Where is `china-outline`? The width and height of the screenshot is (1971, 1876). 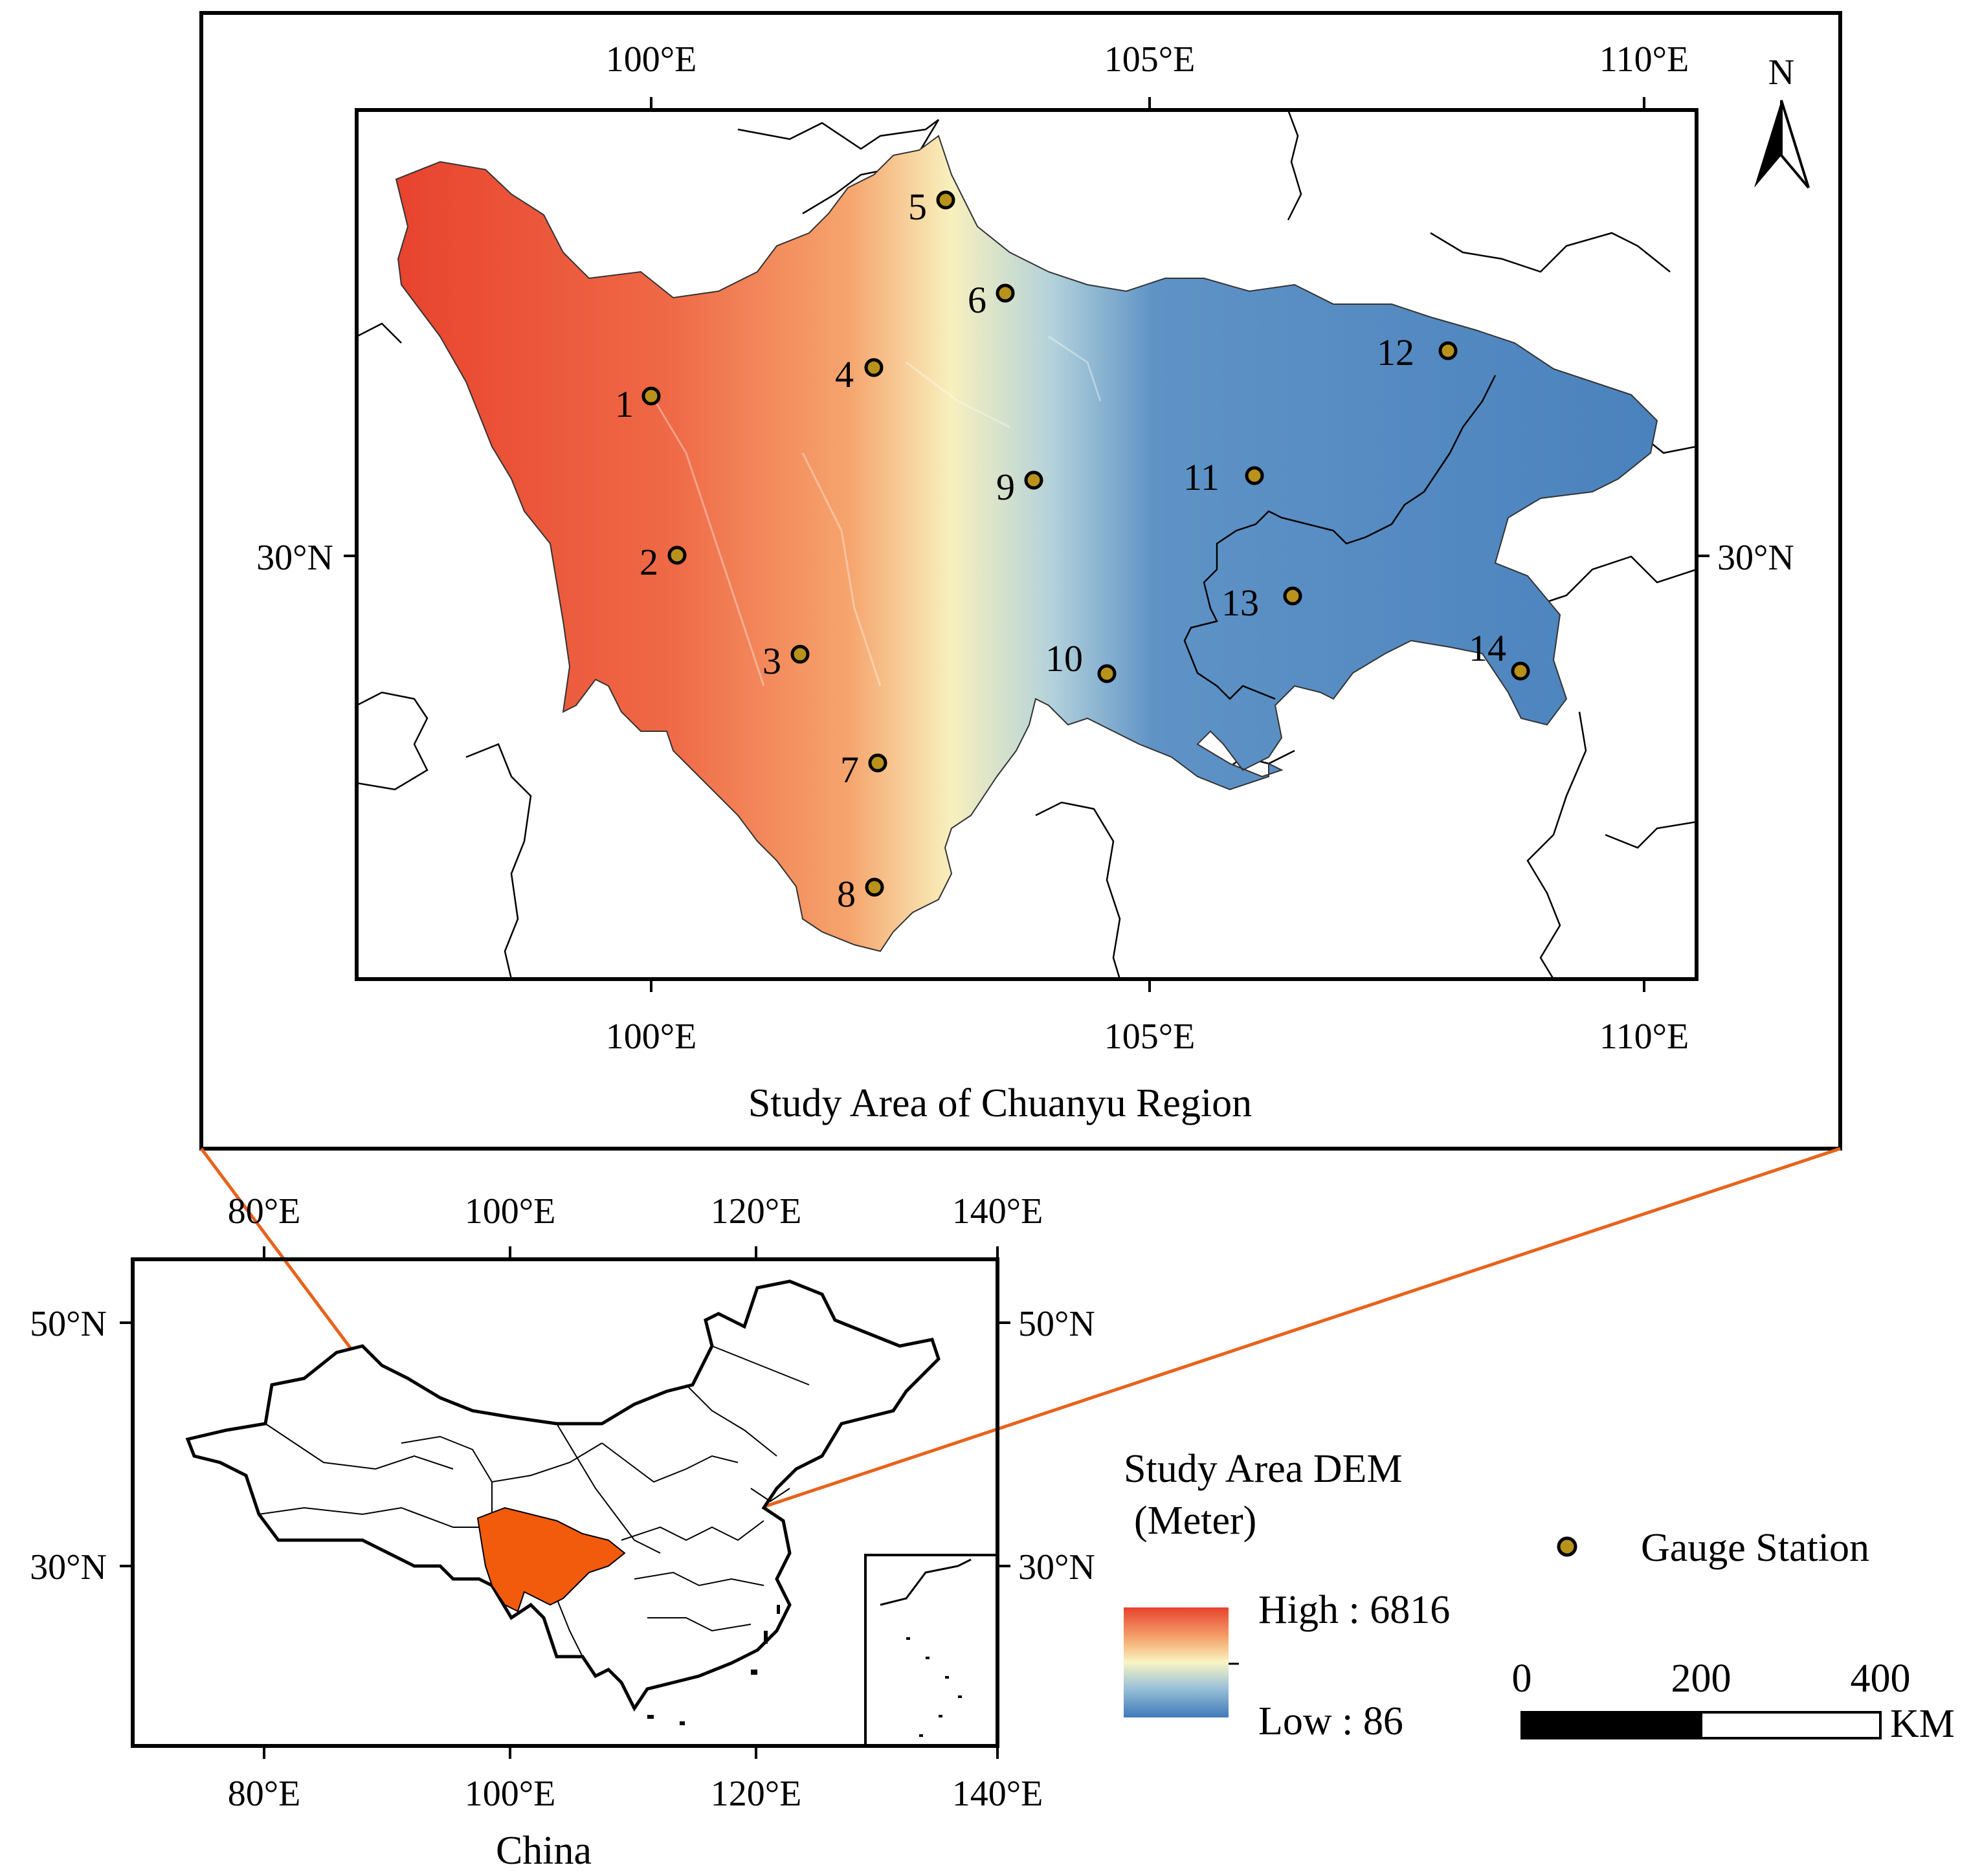 china-outline is located at coordinates (563, 1495).